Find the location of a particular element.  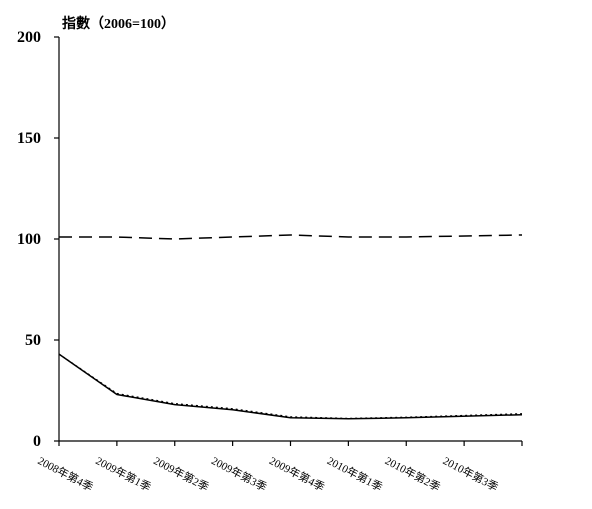

y-axis-label: 指數（2006=100） is located at coordinates (118, 23).